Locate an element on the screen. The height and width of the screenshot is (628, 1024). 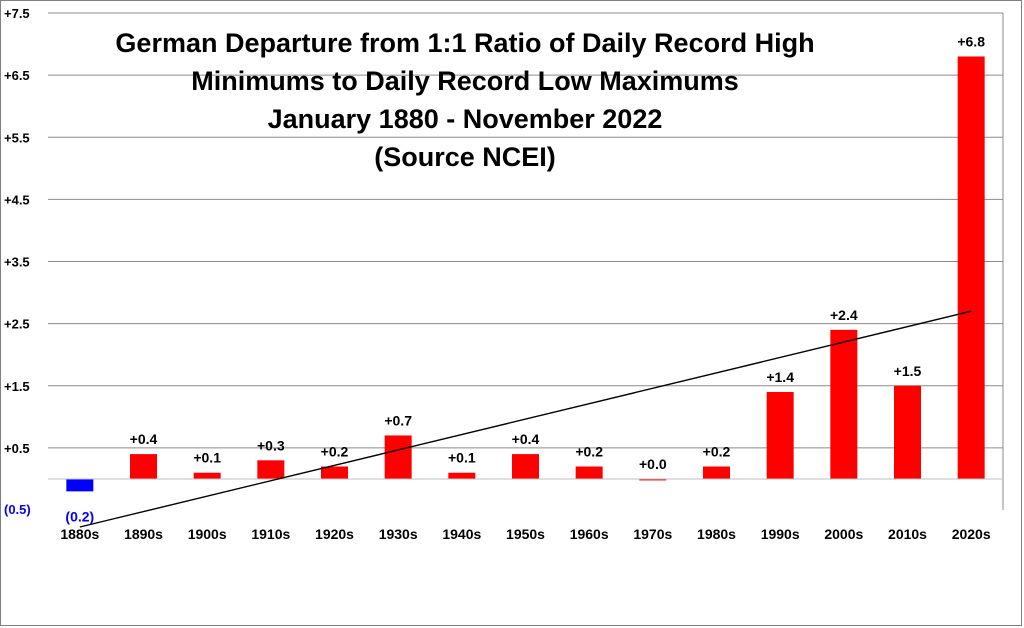
y-tick-label: +6.5 is located at coordinates (17, 75).